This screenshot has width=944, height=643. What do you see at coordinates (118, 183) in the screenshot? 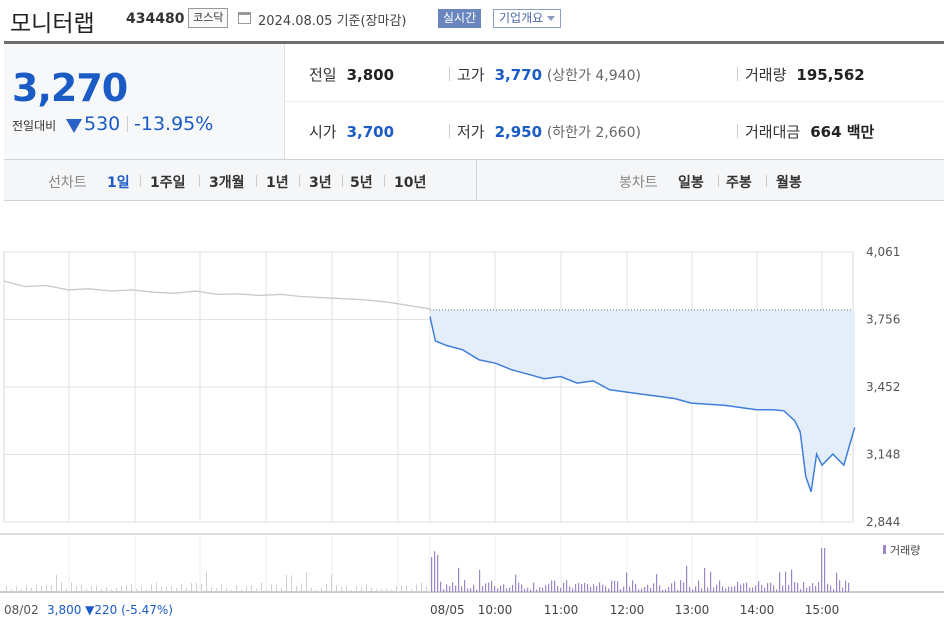
I see `tab-1d: 1일` at bounding box center [118, 183].